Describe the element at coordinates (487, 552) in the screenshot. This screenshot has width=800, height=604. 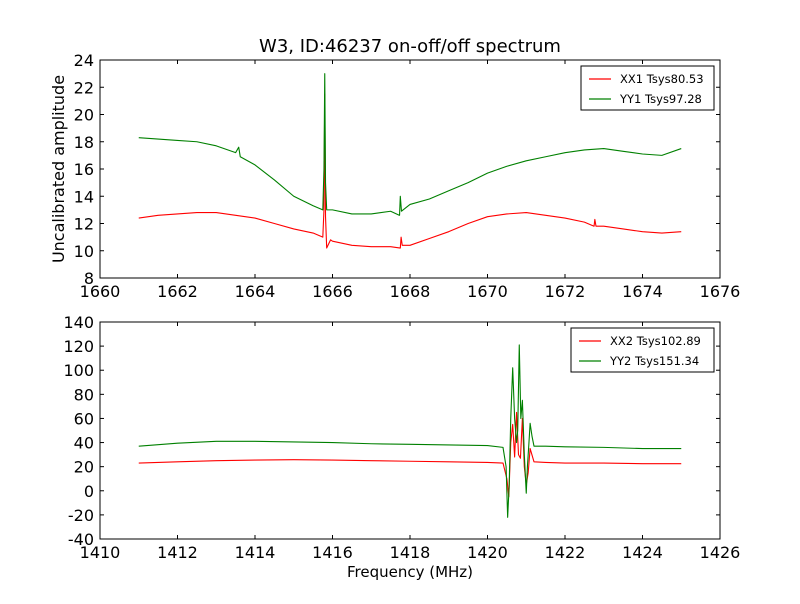
I see `x-tick-label: 1420` at that location.